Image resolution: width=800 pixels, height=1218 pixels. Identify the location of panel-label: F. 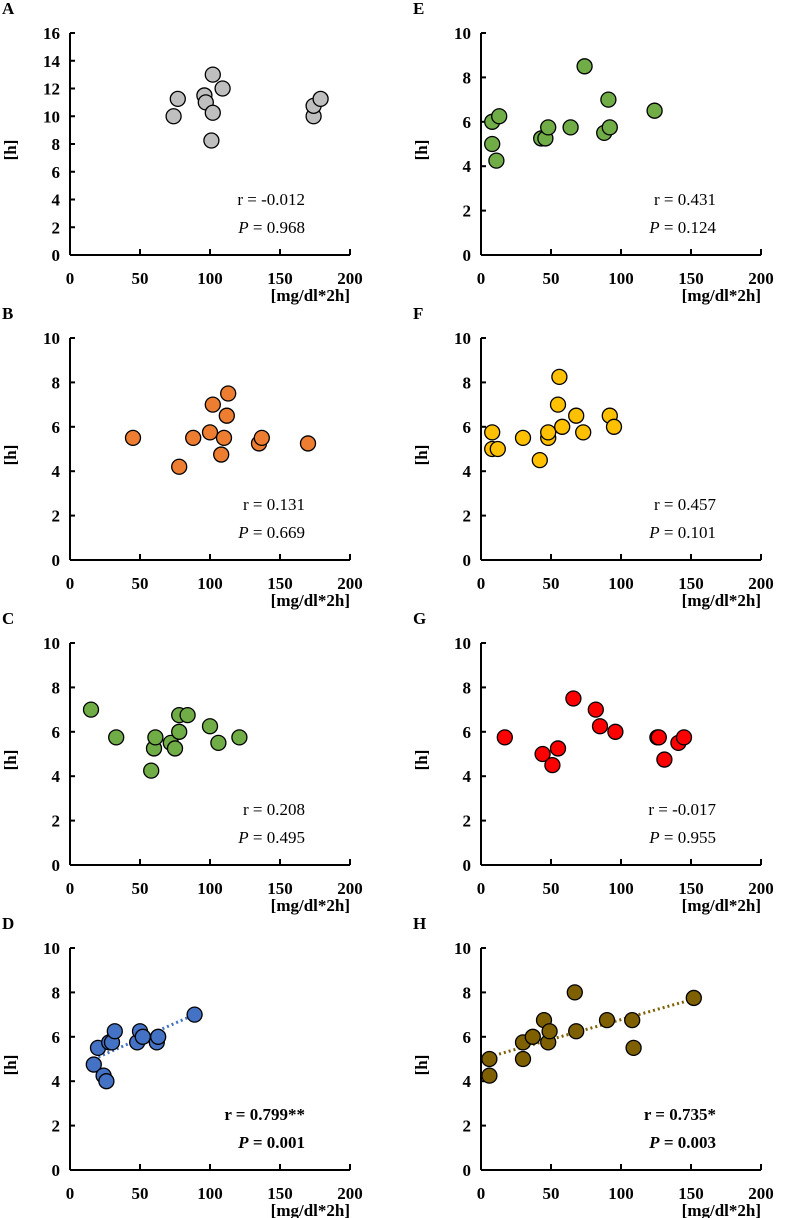
(418, 313).